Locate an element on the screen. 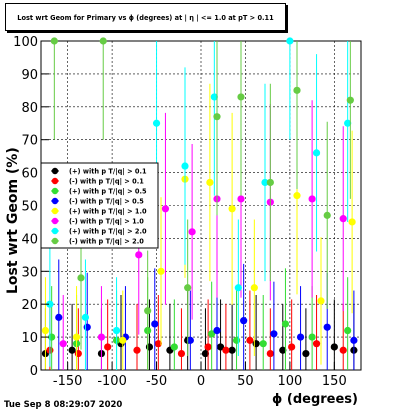 This screenshot has height=414, width=400. legend-label: (+) with p T/|q| > 0.1 is located at coordinates (108, 172).